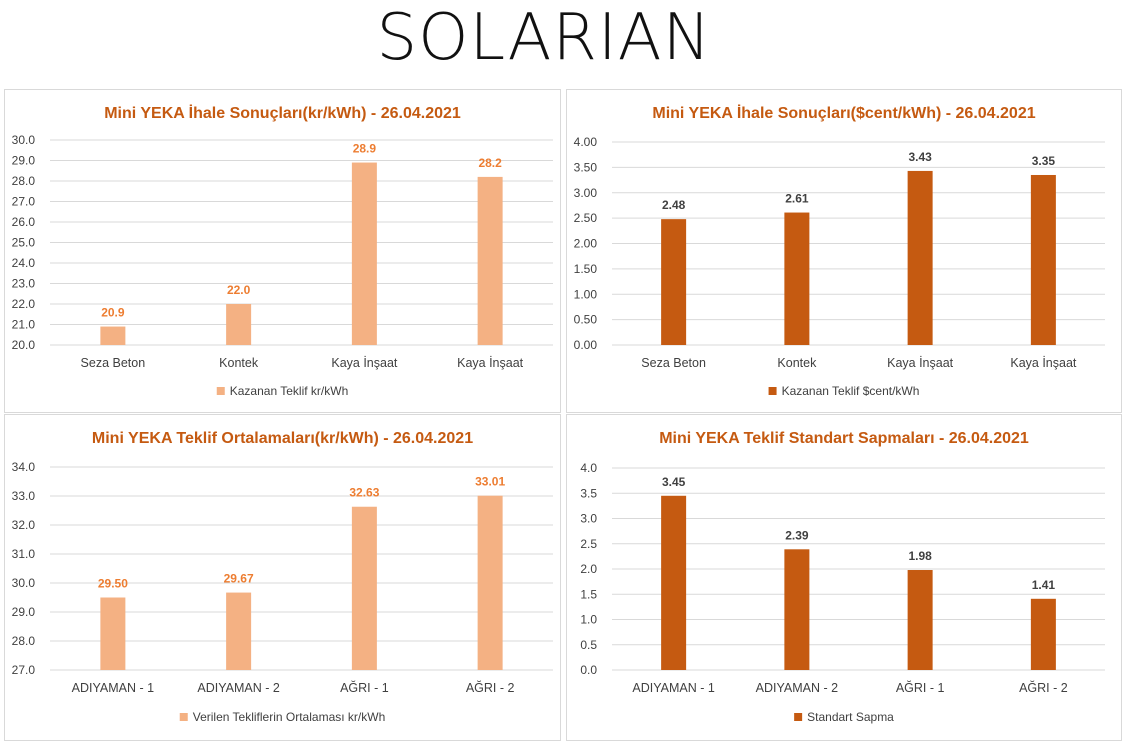 The width and height of the screenshot is (1128, 743). I want to click on data-label: 32.63, so click(364, 493).